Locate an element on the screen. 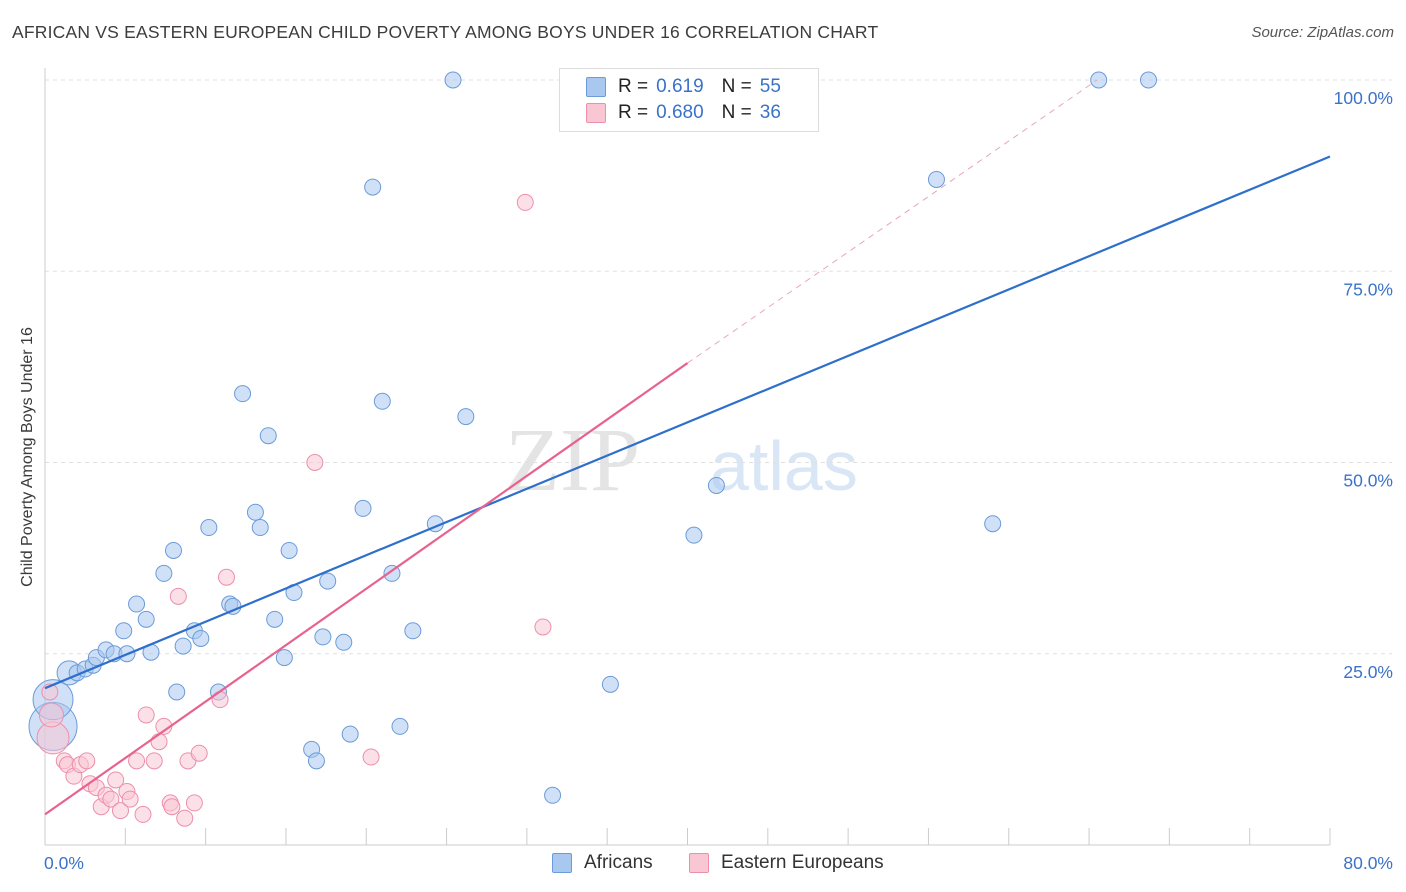  bottom-legend-label-africans: Africans is located at coordinates (618, 862).